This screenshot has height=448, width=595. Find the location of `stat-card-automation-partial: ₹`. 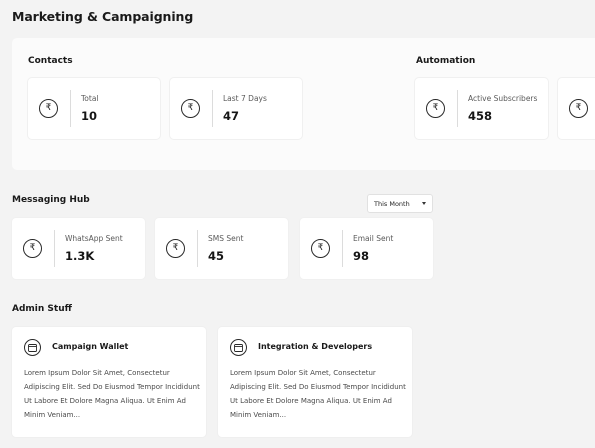

stat-card-automation-partial: ₹ is located at coordinates (576, 108).